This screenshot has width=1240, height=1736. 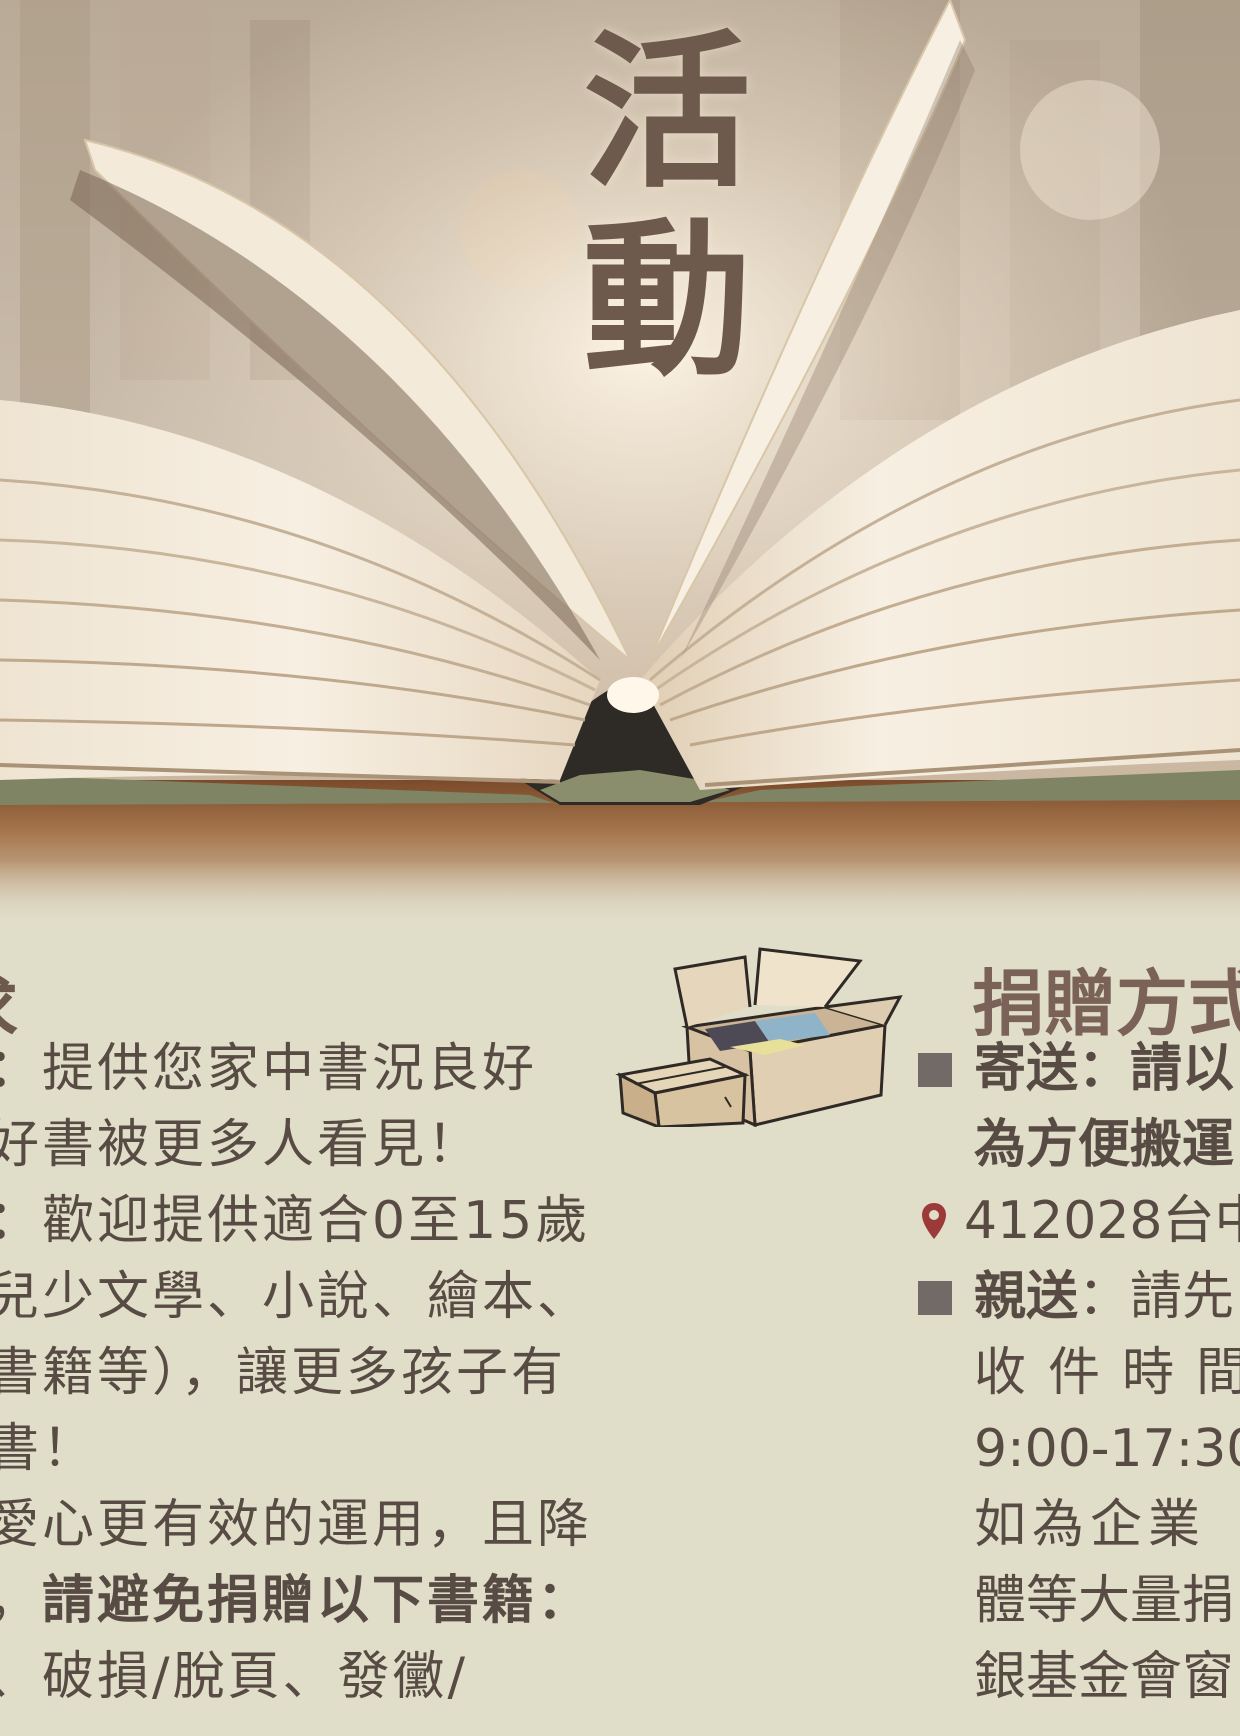 What do you see at coordinates (21, 1069) in the screenshot?
I see `bold-text: 籍：` at bounding box center [21, 1069].